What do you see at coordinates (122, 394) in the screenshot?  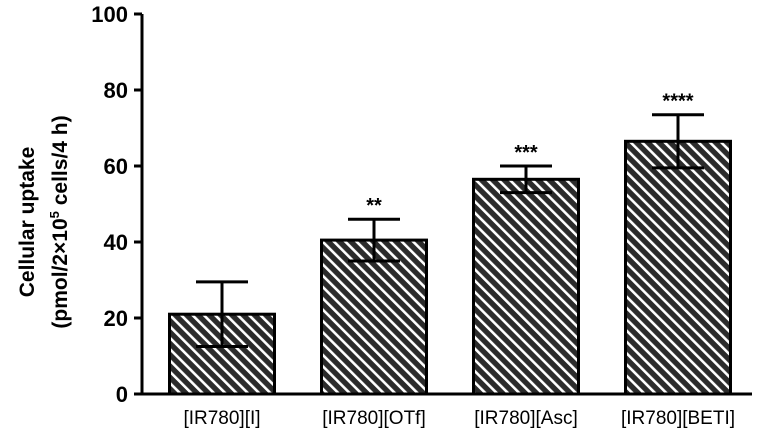 I see `y-tick-label: 0` at bounding box center [122, 394].